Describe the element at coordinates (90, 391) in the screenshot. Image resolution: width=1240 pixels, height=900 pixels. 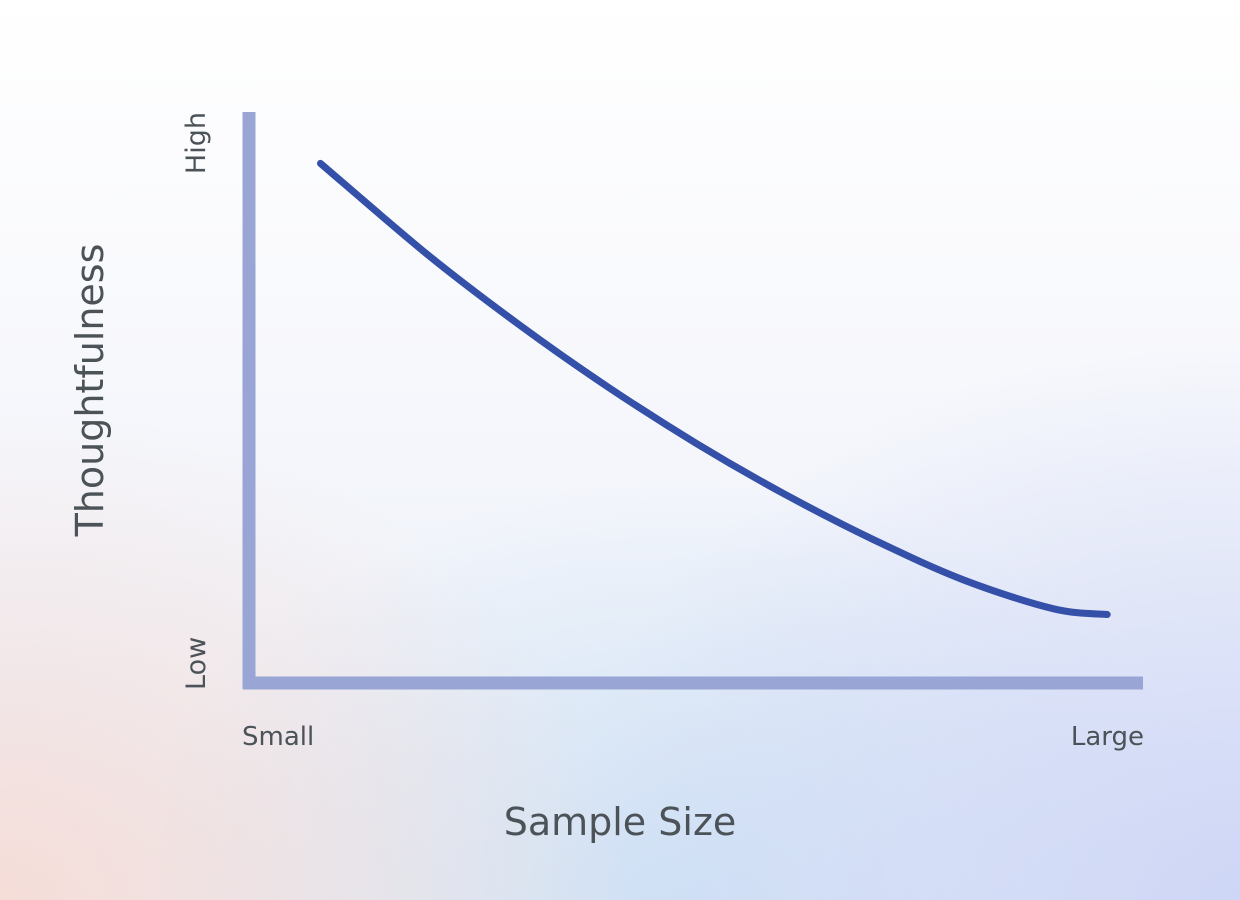
I see `y-axis-title: Thoughtfulness` at that location.